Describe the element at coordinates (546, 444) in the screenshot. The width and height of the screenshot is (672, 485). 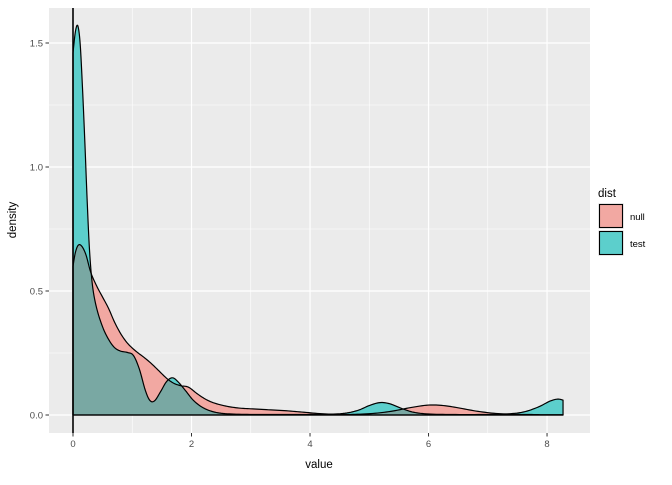
I see `x-tick-label: 8` at that location.